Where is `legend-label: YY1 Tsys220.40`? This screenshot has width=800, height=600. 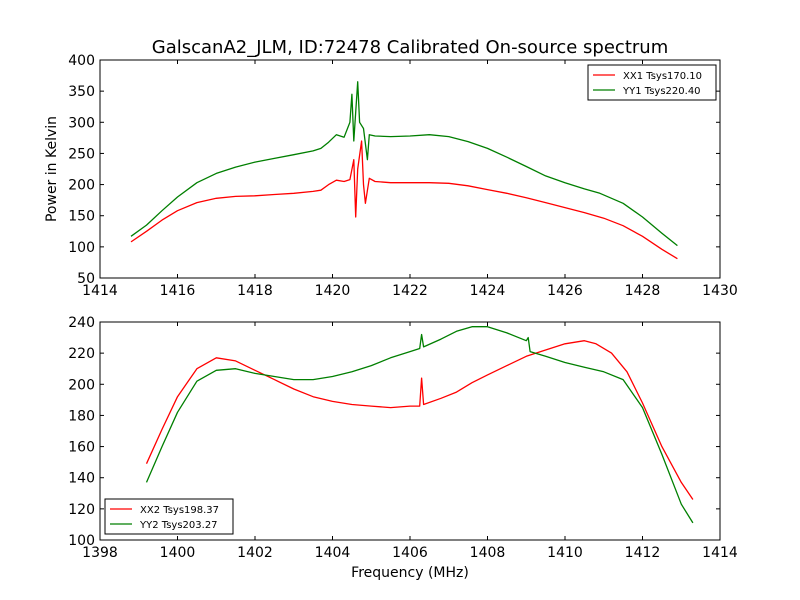 legend-label: YY1 Tsys220.40 is located at coordinates (661, 91).